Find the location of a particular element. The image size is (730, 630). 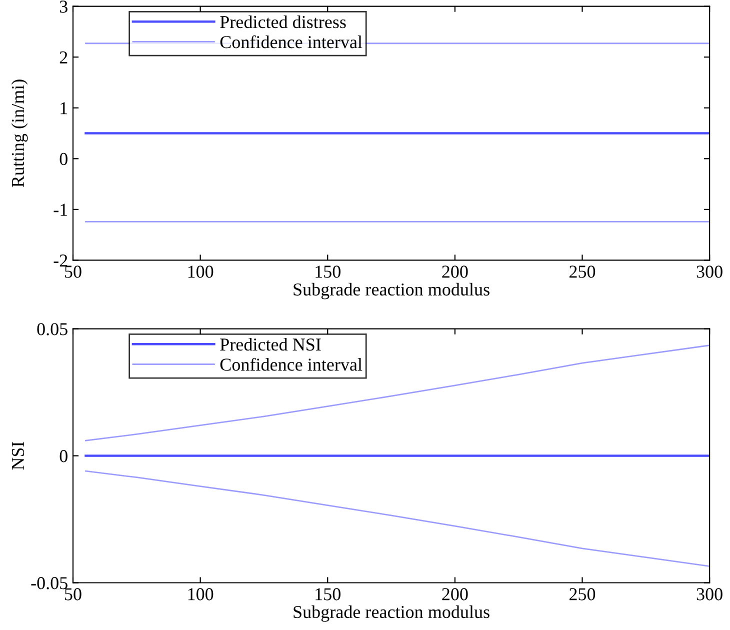

y-tick-label: 1 is located at coordinates (64, 108).